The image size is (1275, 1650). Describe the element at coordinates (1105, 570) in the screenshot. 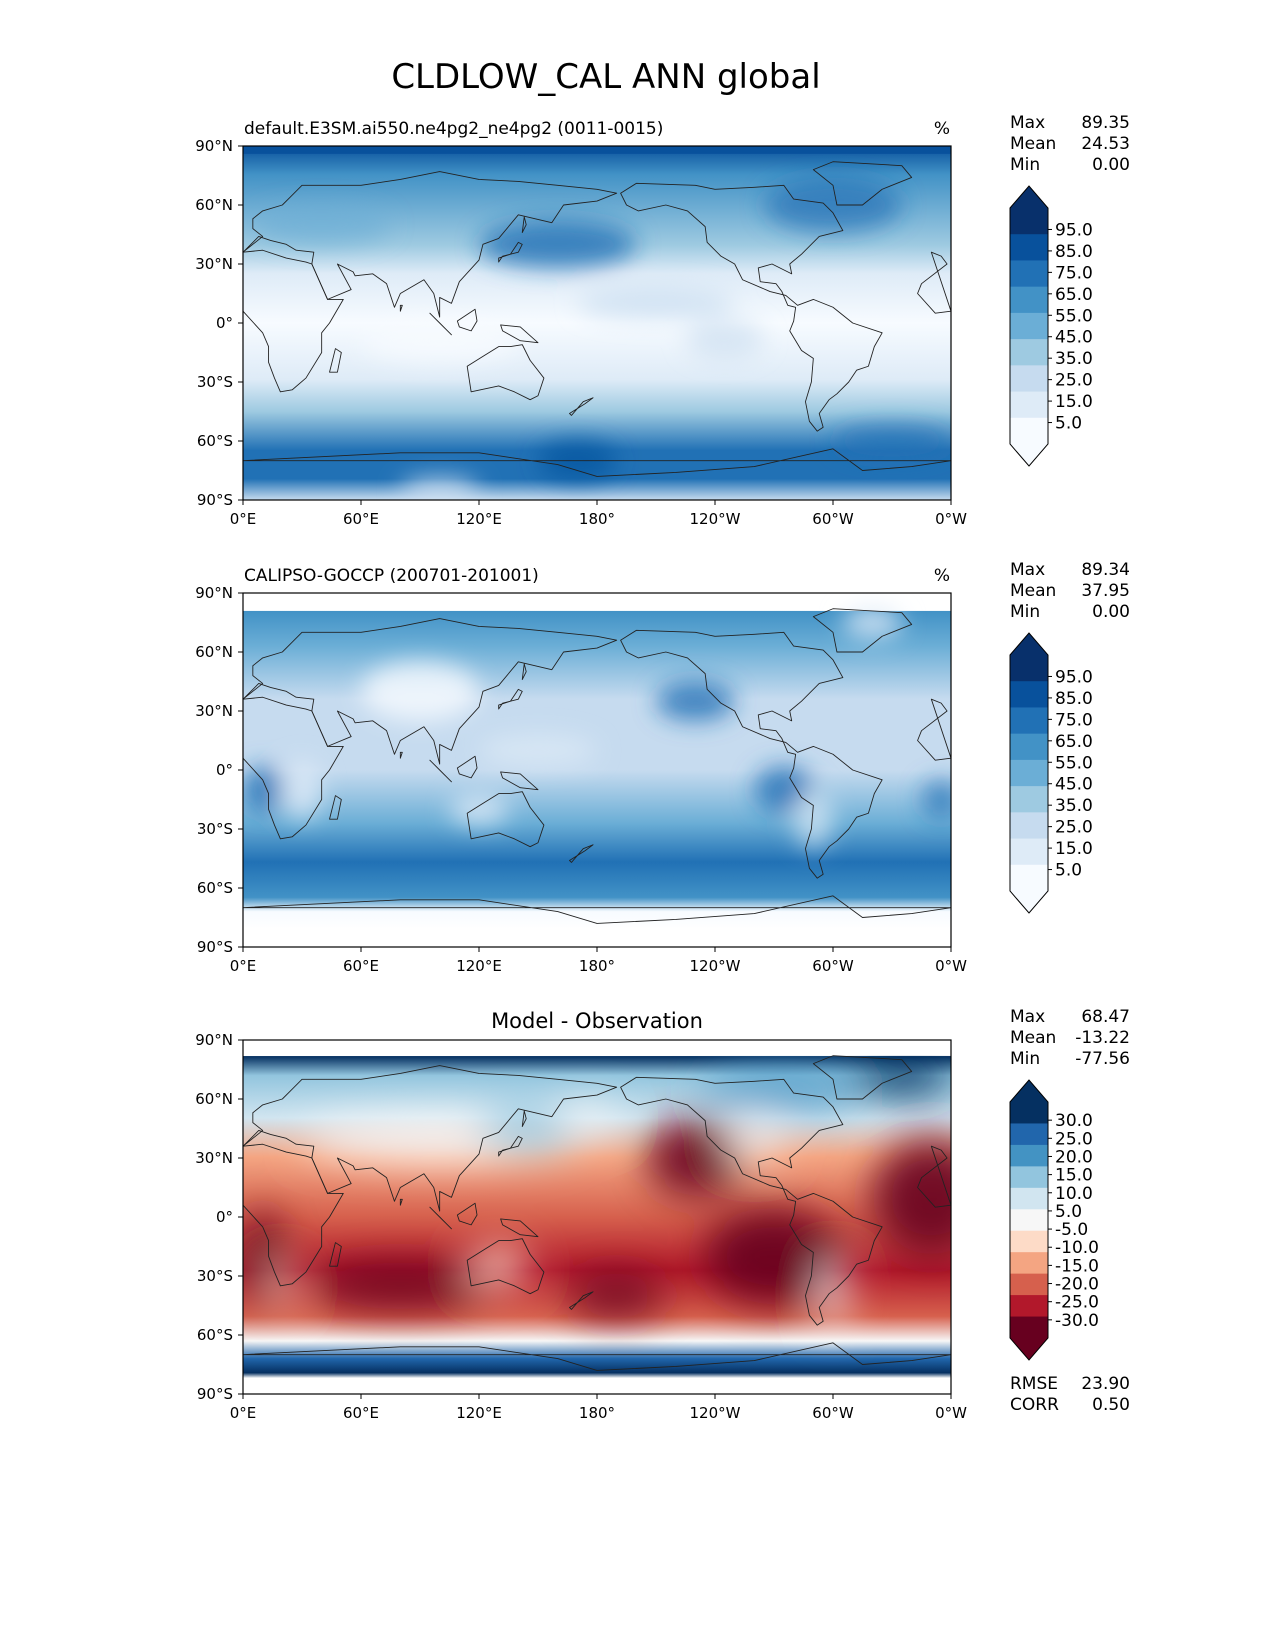

I see `stat-max-value: 89.34` at that location.